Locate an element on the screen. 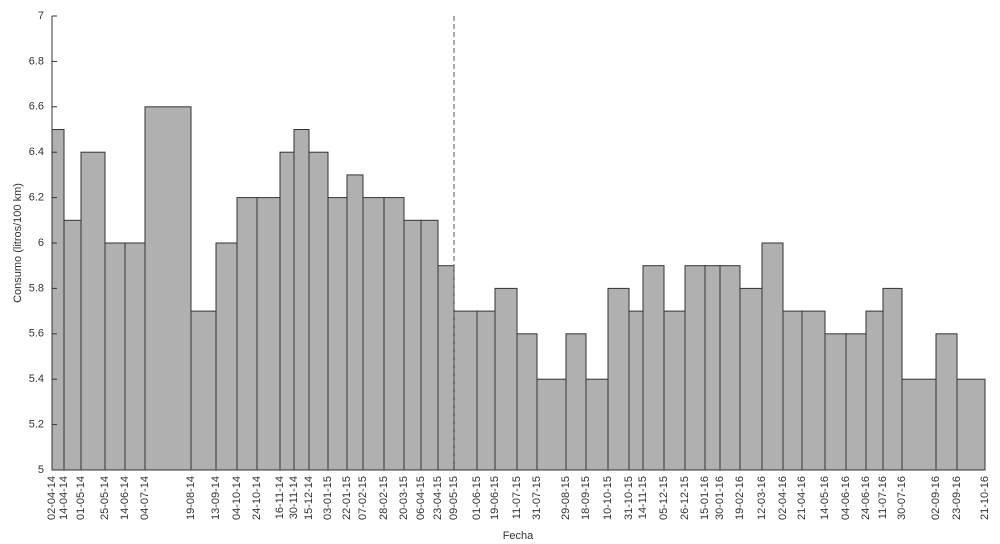 The height and width of the screenshot is (544, 1000). x-tick-label: 21-04-16 is located at coordinates (802, 498).